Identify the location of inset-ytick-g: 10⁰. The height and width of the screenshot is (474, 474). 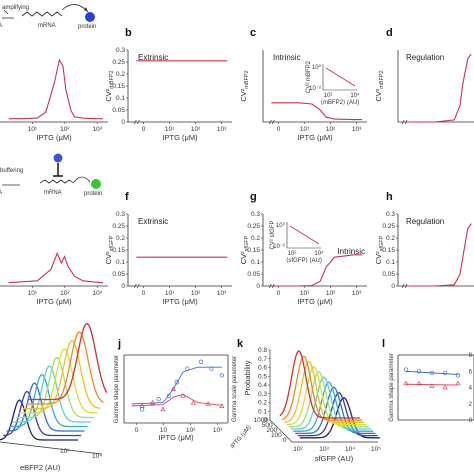
(281, 225).